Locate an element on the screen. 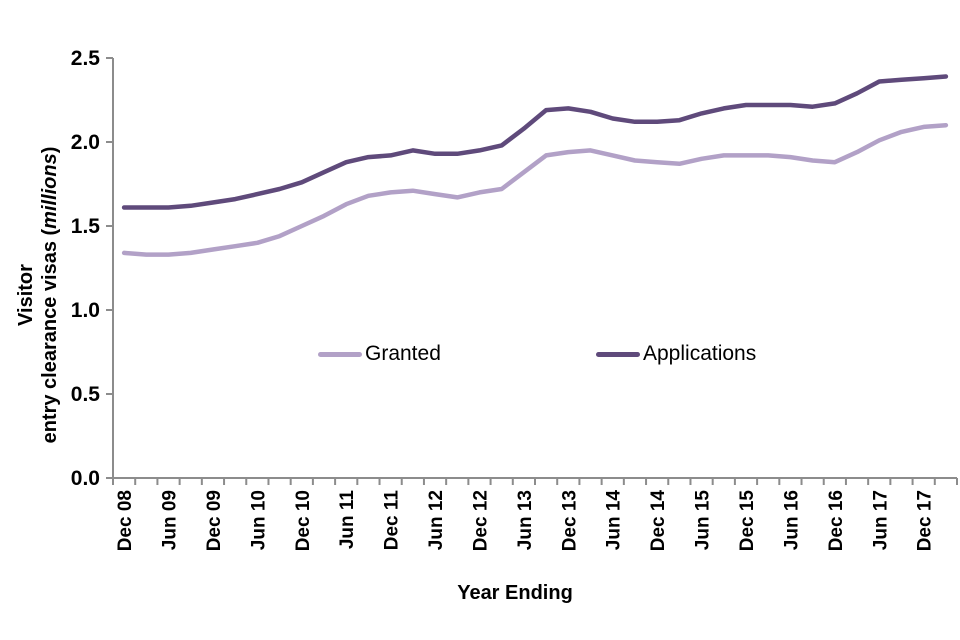 The image size is (960, 640). y-tick-label: 1.0 is located at coordinates (85, 310).